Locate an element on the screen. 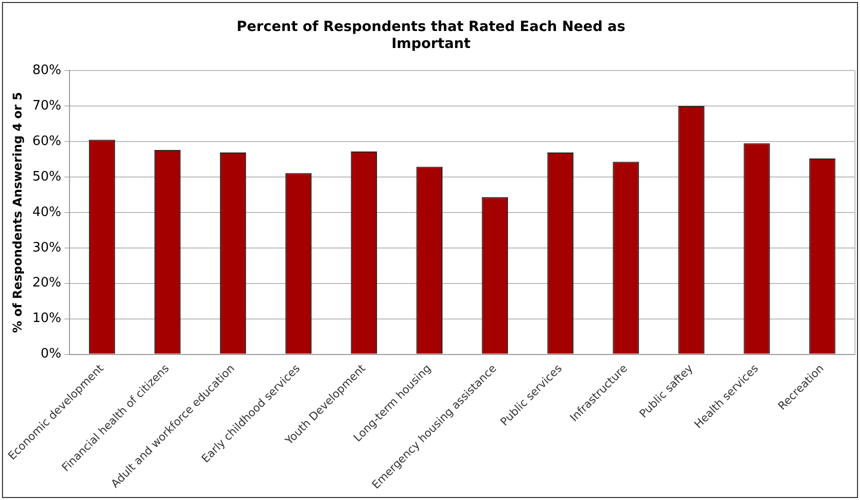  y-tick-label: 20% is located at coordinates (47, 283).